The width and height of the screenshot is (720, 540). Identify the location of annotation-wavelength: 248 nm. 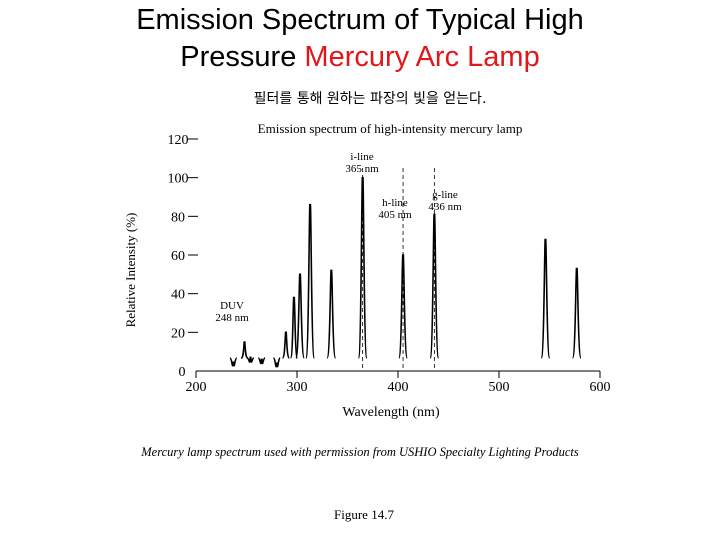
(232, 318).